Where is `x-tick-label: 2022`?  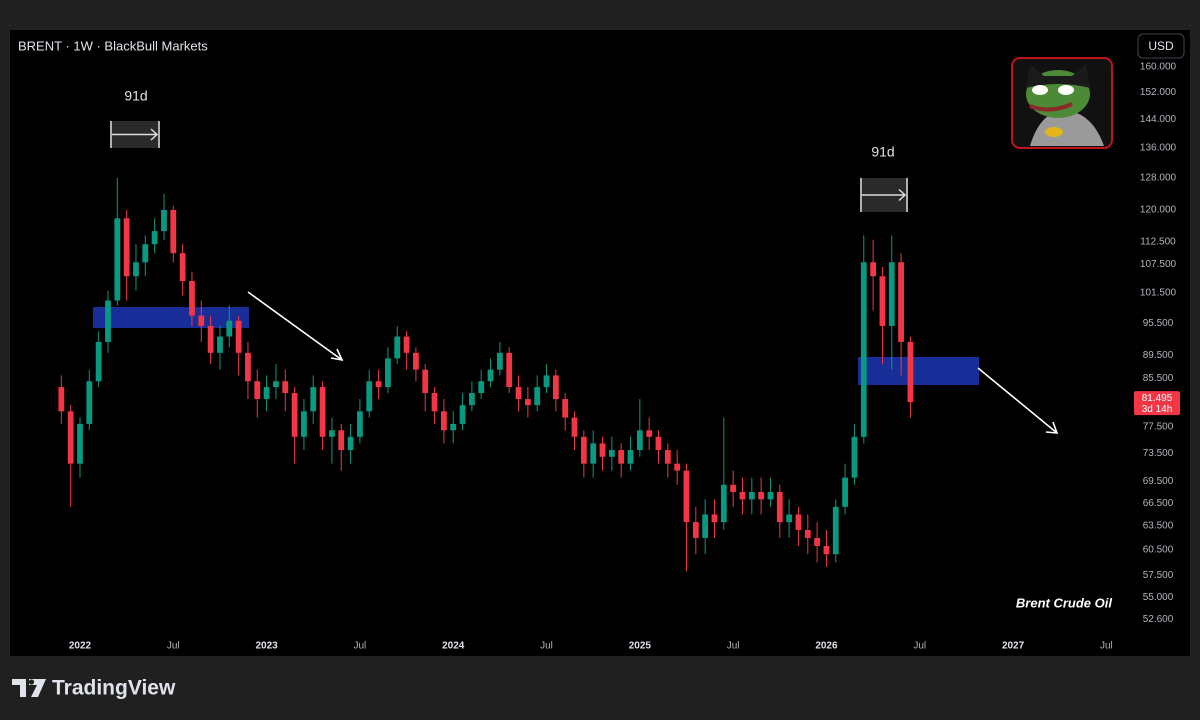 x-tick-label: 2022 is located at coordinates (80, 646).